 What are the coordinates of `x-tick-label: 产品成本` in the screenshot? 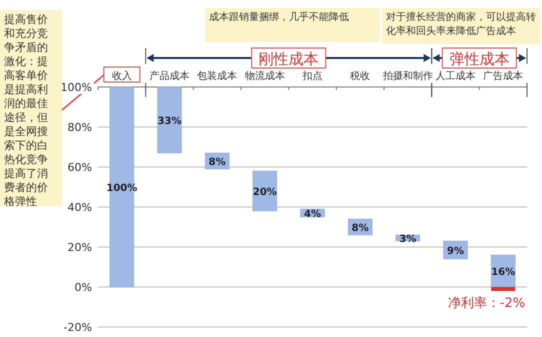 It's located at (170, 76).